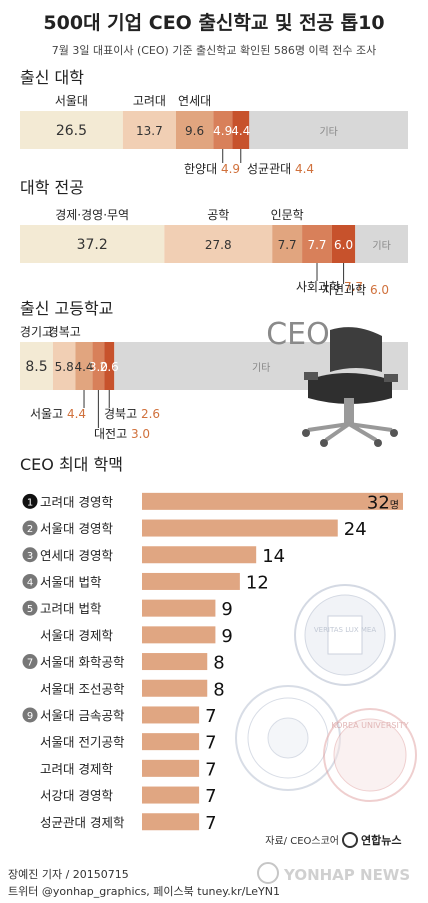  What do you see at coordinates (36, 332) in the screenshot?
I see `segment-label-1: 경기고` at bounding box center [36, 332].